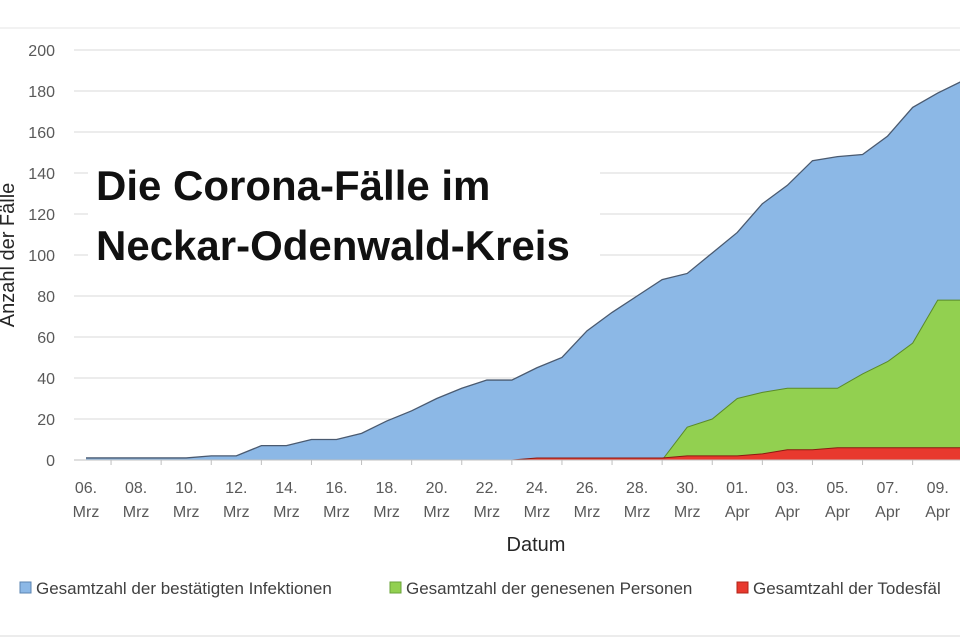  I want to click on x-tick-day: 05., so click(837, 488).